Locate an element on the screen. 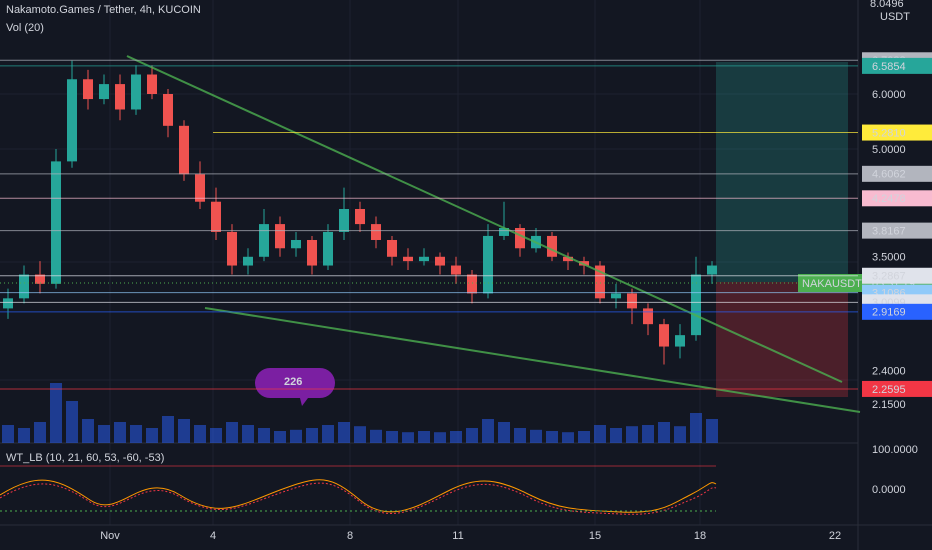  price-label: 6.0000 is located at coordinates (889, 95).